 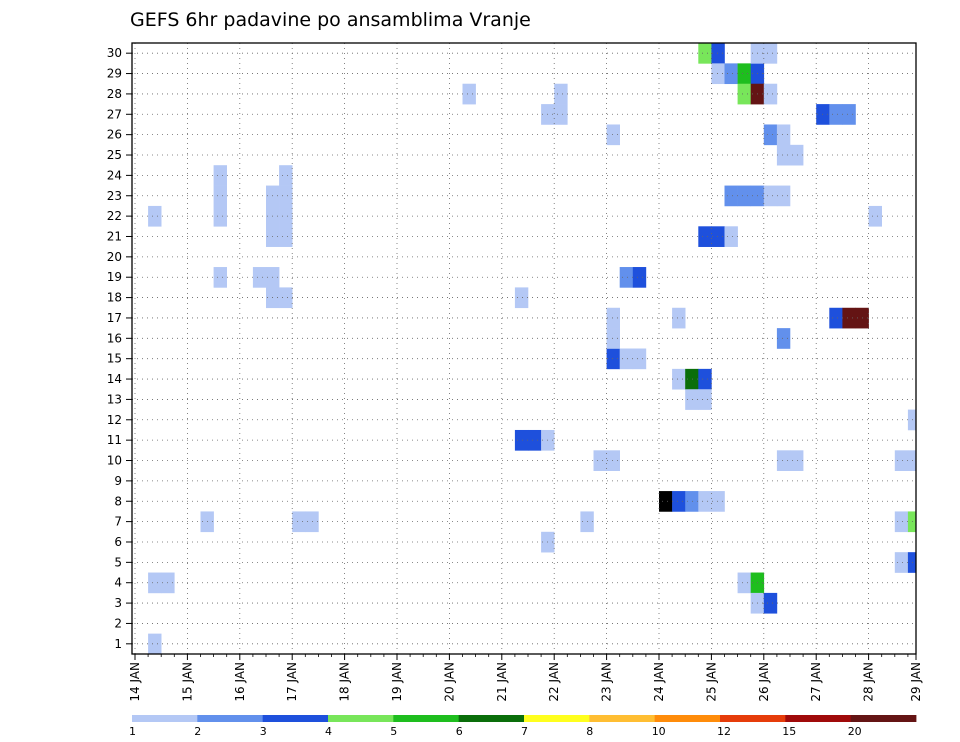 I want to click on colorbar-label: 5, so click(x=393, y=731).